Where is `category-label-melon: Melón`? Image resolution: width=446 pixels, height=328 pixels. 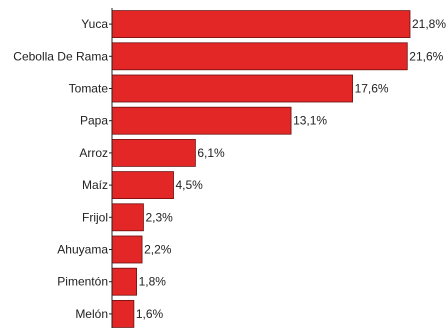
category-label-melon: Melón is located at coordinates (91, 314).